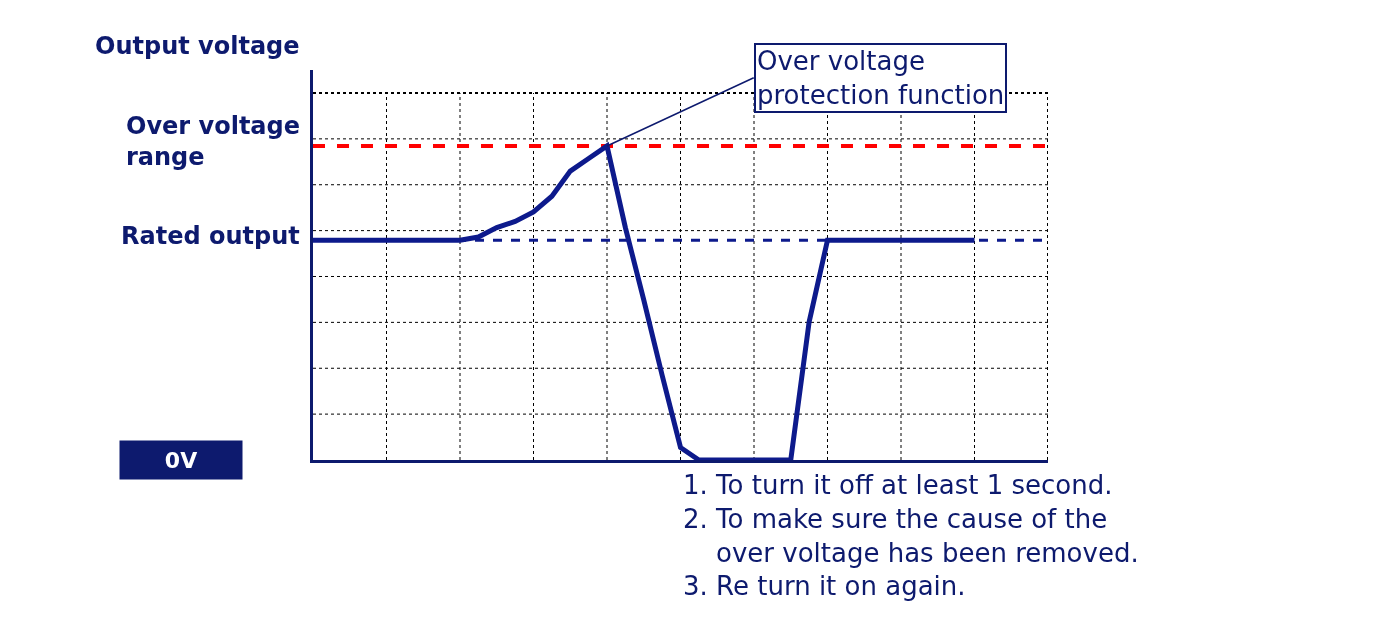 This screenshot has width=1383, height=628. I want to click on ref-line-label: Rated output, so click(210, 236).